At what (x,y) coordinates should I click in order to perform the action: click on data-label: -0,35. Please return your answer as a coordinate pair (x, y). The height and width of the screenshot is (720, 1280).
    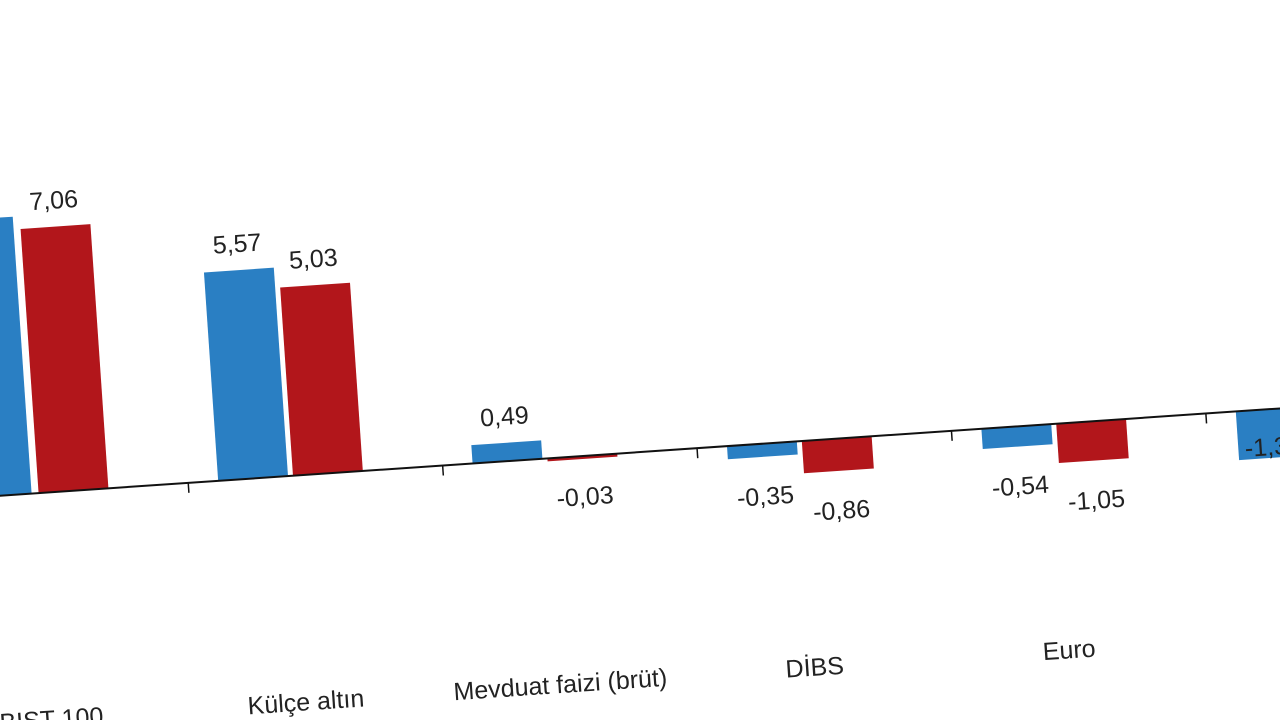
    Looking at the image, I should click on (765, 497).